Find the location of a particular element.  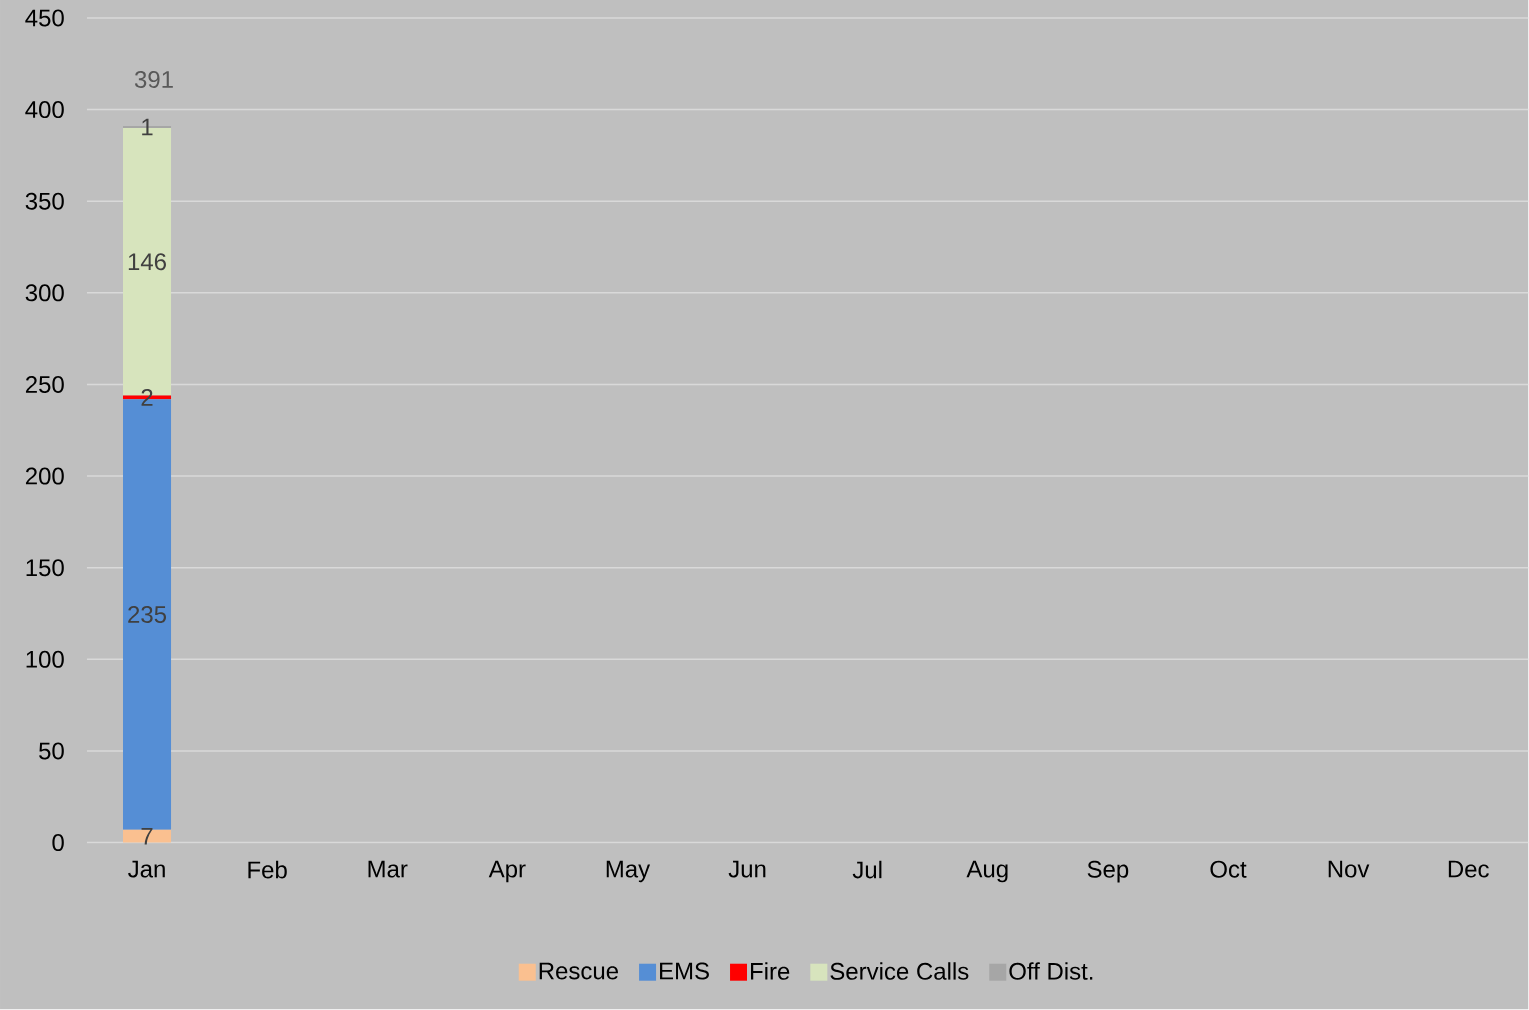

legend-label: EMS is located at coordinates (684, 971).